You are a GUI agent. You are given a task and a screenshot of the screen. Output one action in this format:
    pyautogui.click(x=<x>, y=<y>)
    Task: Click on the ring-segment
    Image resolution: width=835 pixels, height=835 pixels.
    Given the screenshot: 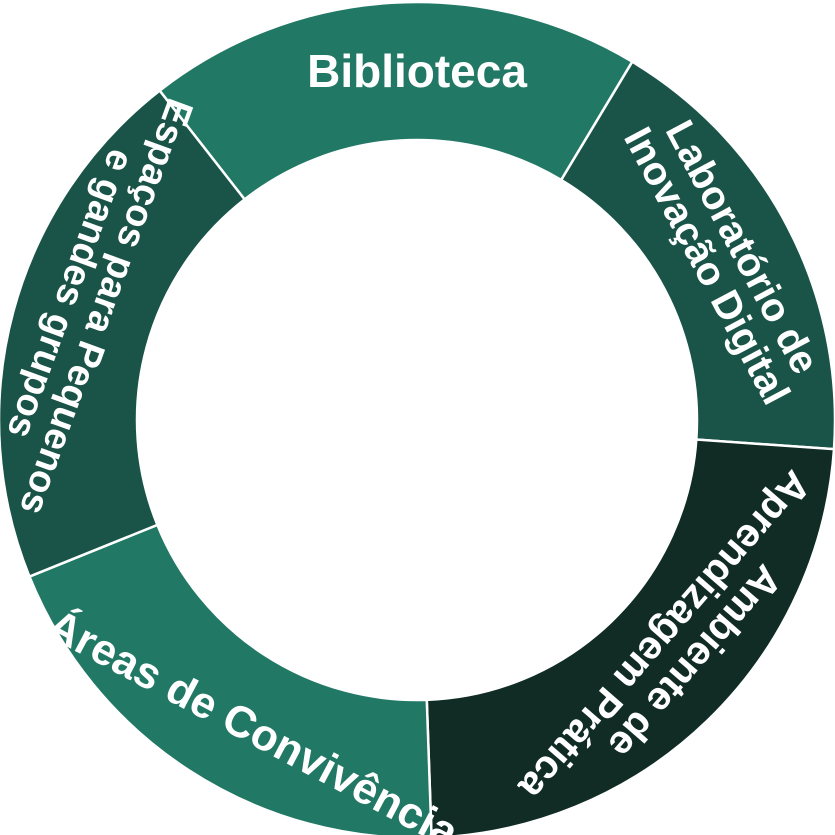 What is the action you would take?
    pyautogui.click(x=396, y=101)
    